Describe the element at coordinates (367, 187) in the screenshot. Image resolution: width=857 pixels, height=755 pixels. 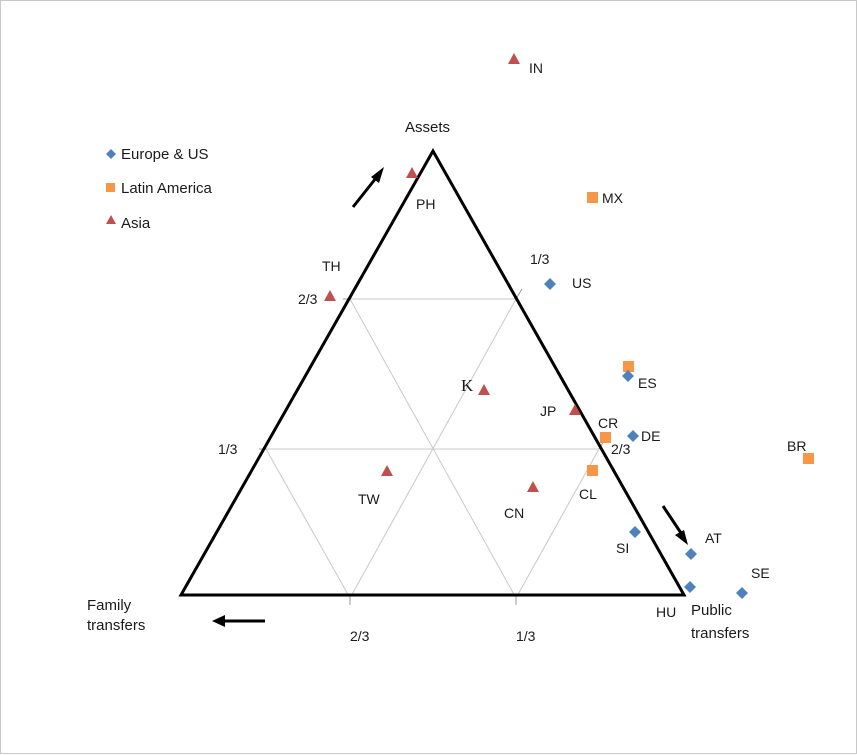
I see `arrow-assets-up` at that location.